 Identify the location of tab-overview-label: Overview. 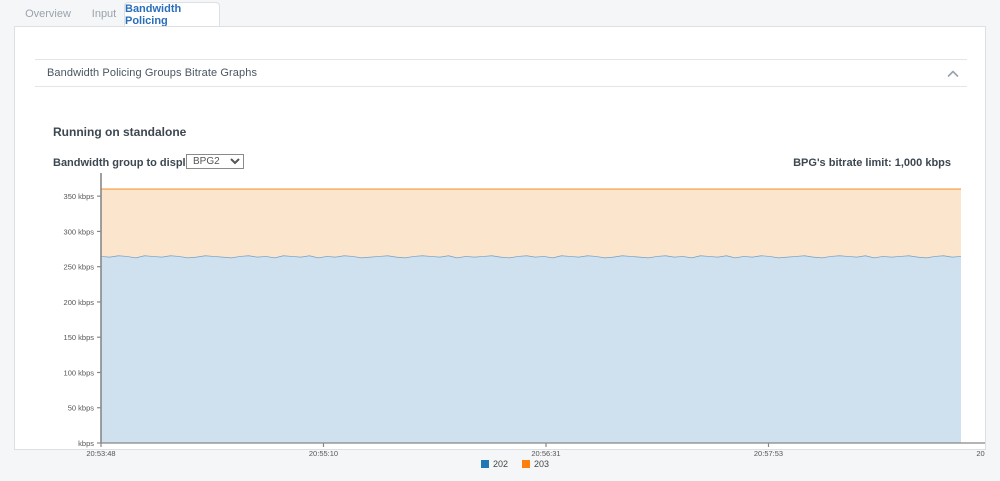
(48, 14).